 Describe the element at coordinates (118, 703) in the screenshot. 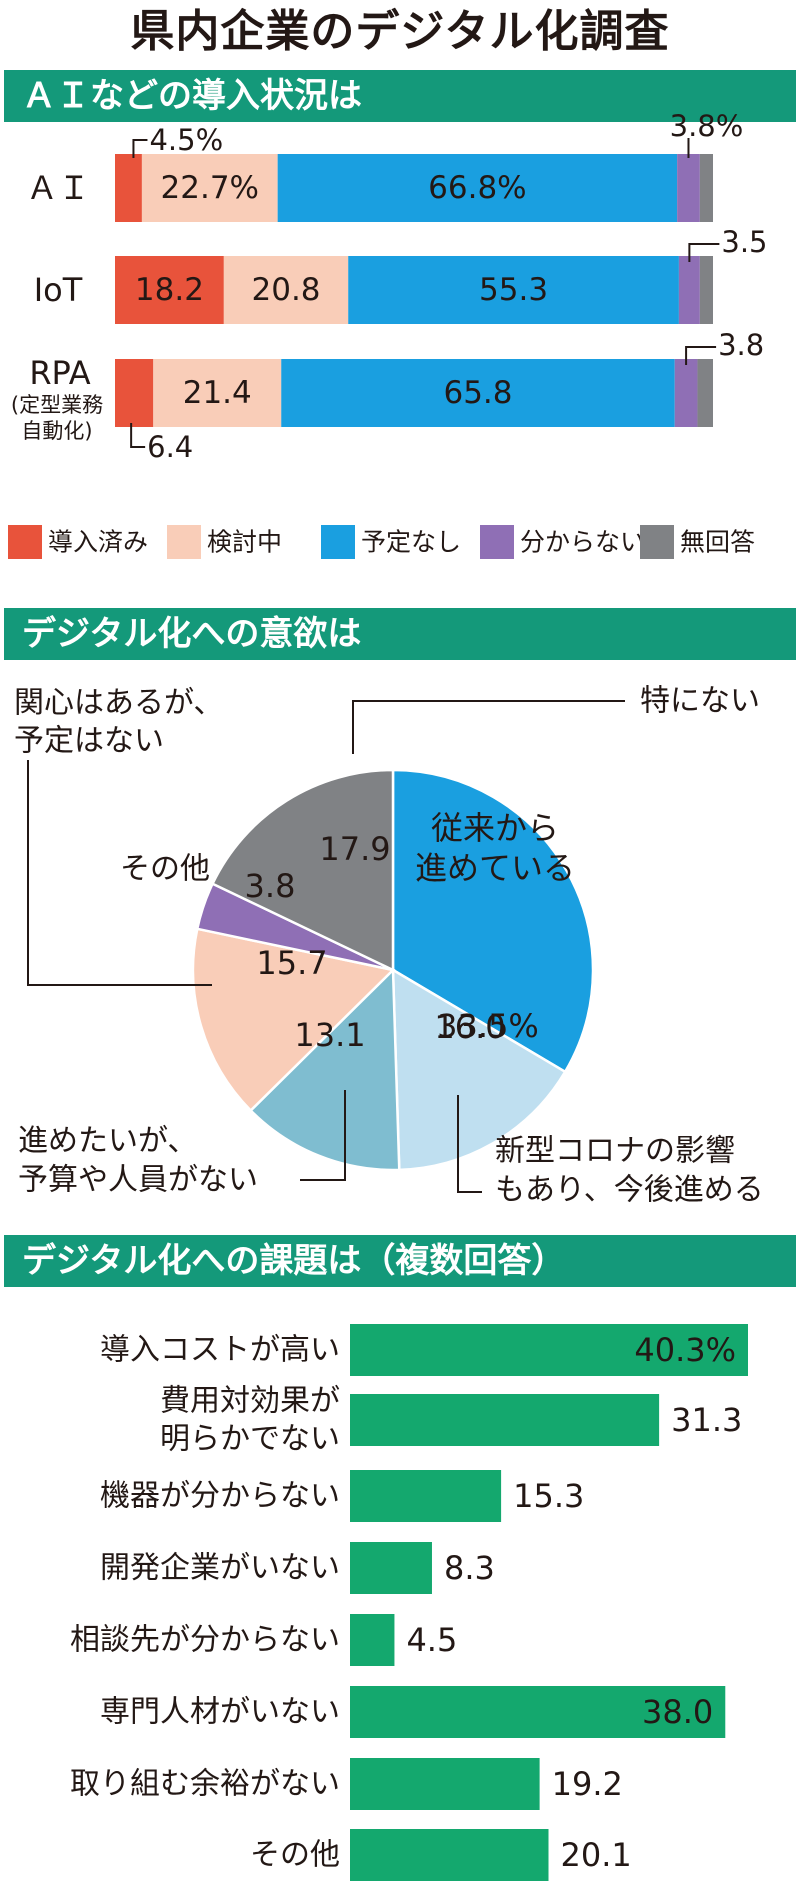

I see `pie-name-label-3-0: 関心はあるが、` at that location.